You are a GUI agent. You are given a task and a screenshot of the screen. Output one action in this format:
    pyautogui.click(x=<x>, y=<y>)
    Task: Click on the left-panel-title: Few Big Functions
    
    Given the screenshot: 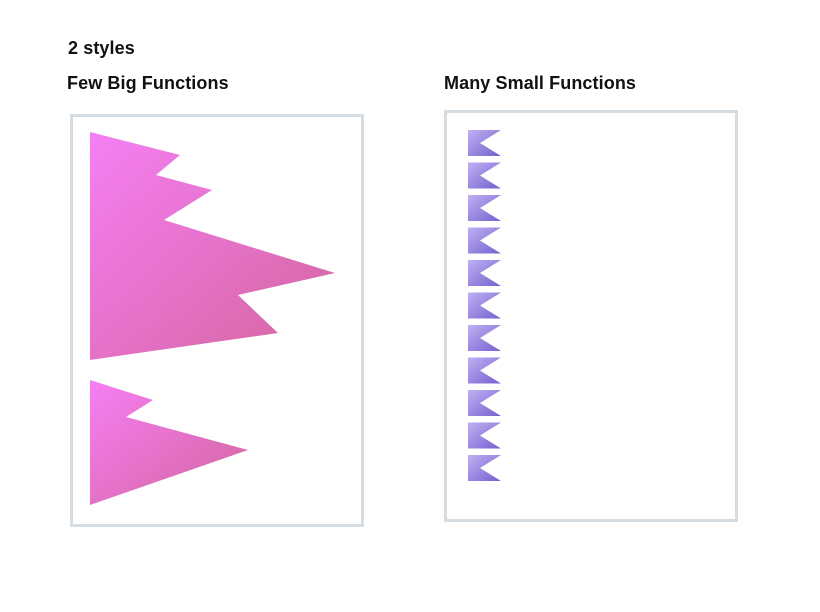 What is the action you would take?
    pyautogui.click(x=148, y=83)
    